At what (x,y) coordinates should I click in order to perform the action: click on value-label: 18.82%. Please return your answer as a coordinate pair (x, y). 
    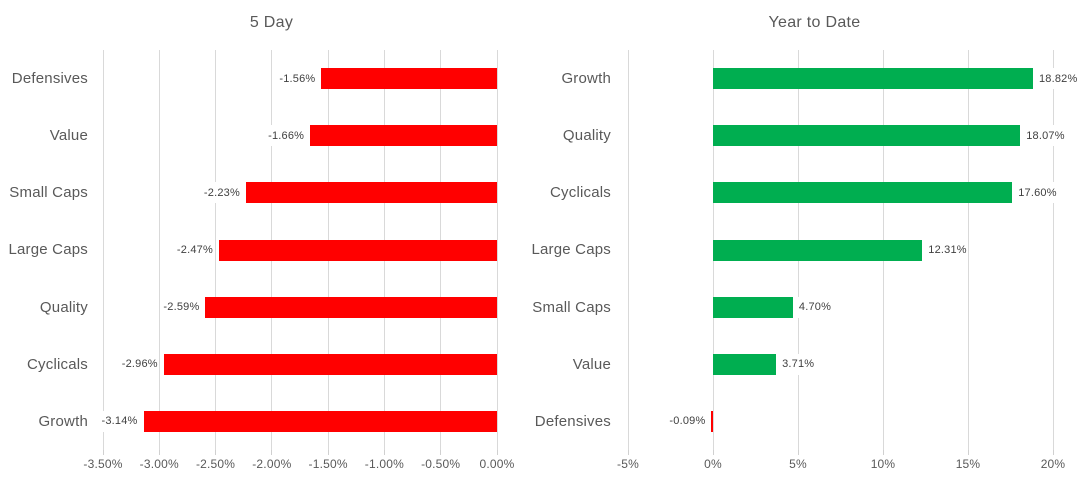
    Looking at the image, I should click on (1058, 79).